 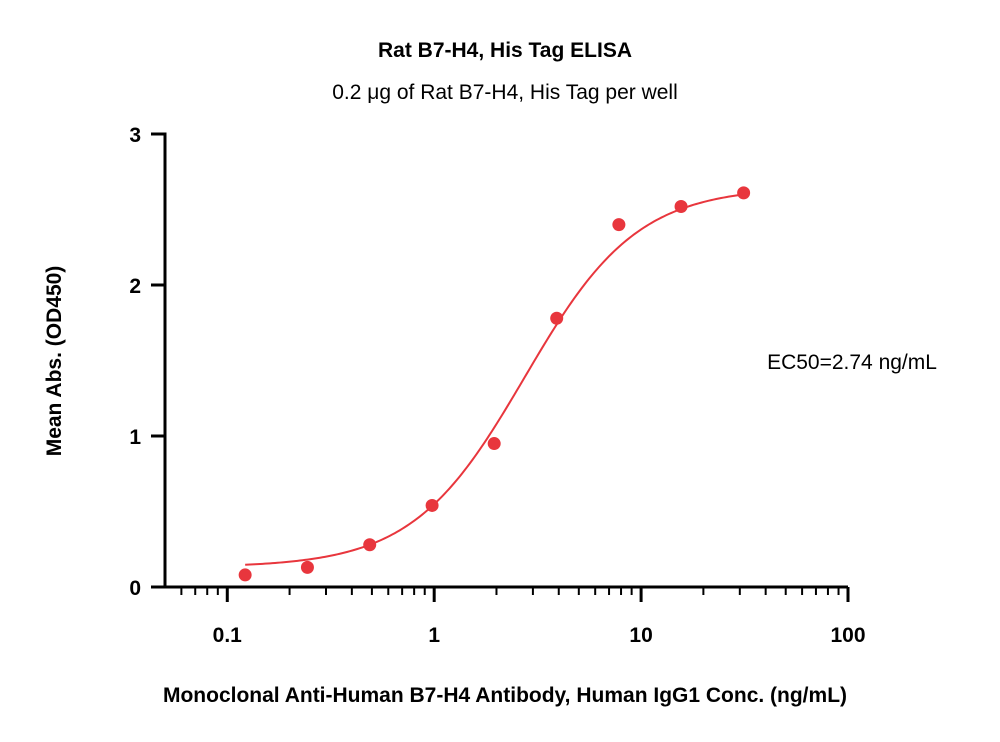 What do you see at coordinates (523, 617) in the screenshot?
I see `x-axis-ticks: 0.1 1 10 100` at bounding box center [523, 617].